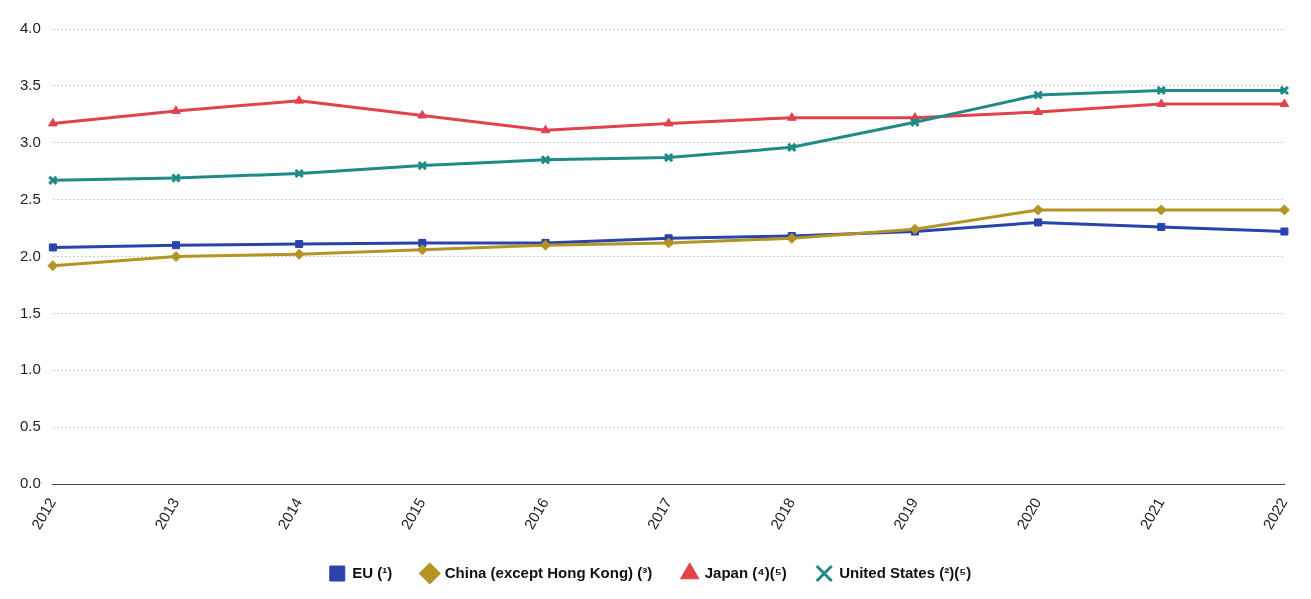  I want to click on y-tick-label: 1.5, so click(30, 312).